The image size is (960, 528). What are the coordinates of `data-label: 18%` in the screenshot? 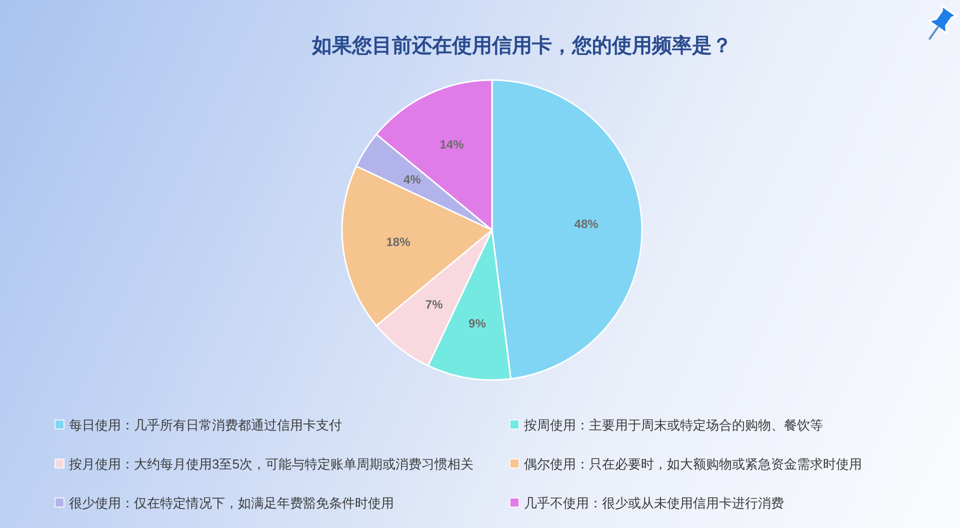 It's located at (398, 241).